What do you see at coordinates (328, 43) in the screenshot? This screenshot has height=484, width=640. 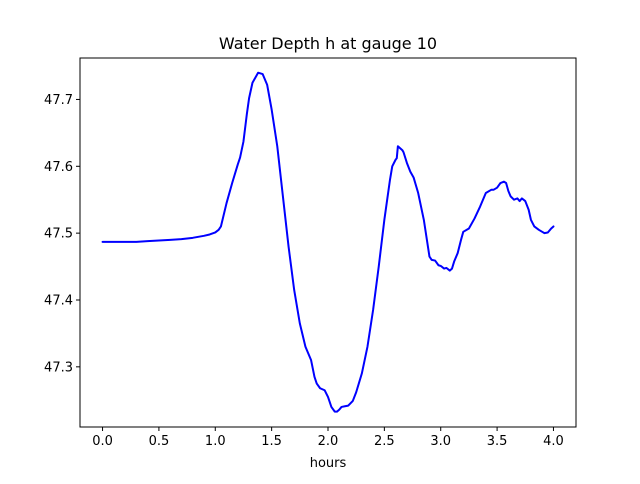 I see `chart-title: Water Depth h at gauge 10` at bounding box center [328, 43].